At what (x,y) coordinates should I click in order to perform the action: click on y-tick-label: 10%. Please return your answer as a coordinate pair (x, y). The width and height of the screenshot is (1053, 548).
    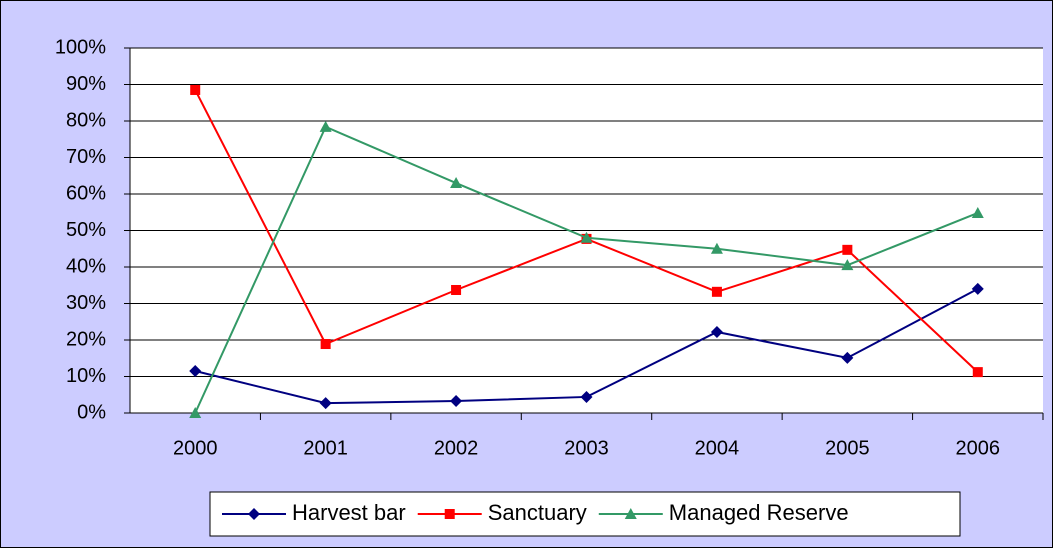
    Looking at the image, I should click on (86, 376).